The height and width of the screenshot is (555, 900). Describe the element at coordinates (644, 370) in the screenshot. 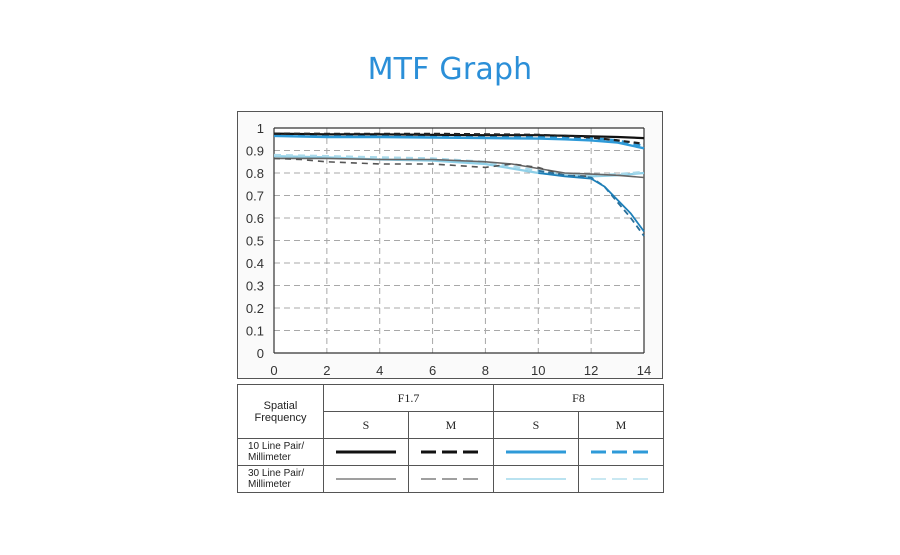

I see `x-tick-label: 14` at that location.